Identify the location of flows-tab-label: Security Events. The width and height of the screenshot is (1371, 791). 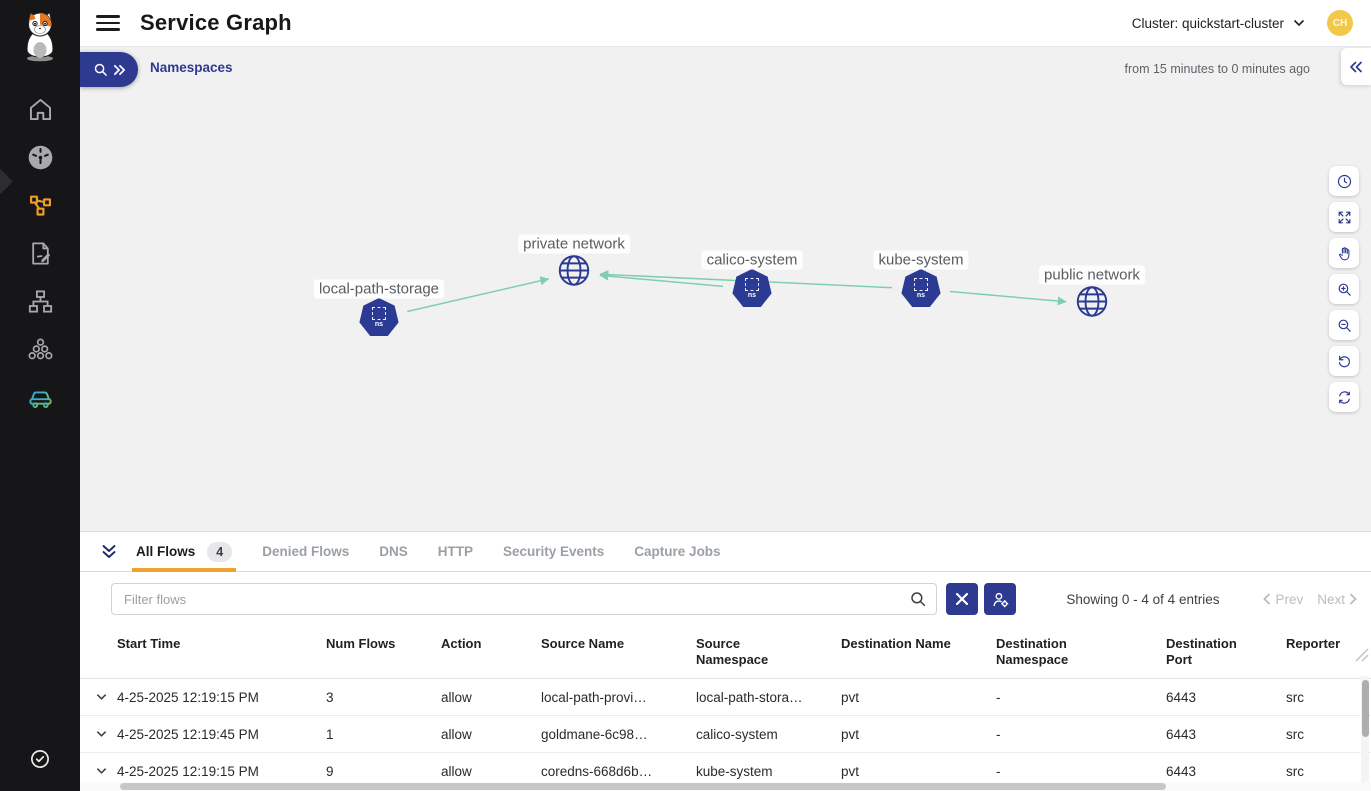
(554, 551).